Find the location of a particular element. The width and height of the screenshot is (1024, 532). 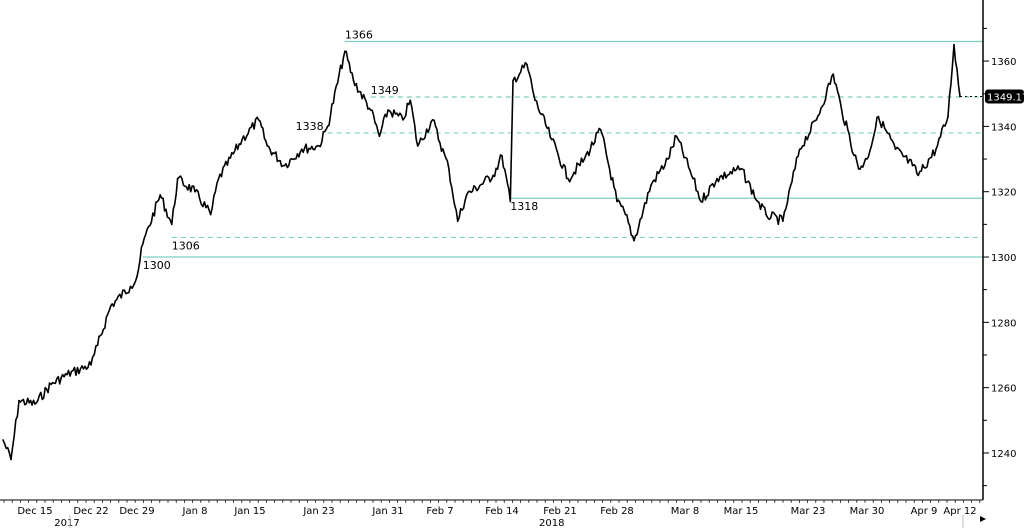

last-value-label: 1349.17 is located at coordinates (1005, 97).